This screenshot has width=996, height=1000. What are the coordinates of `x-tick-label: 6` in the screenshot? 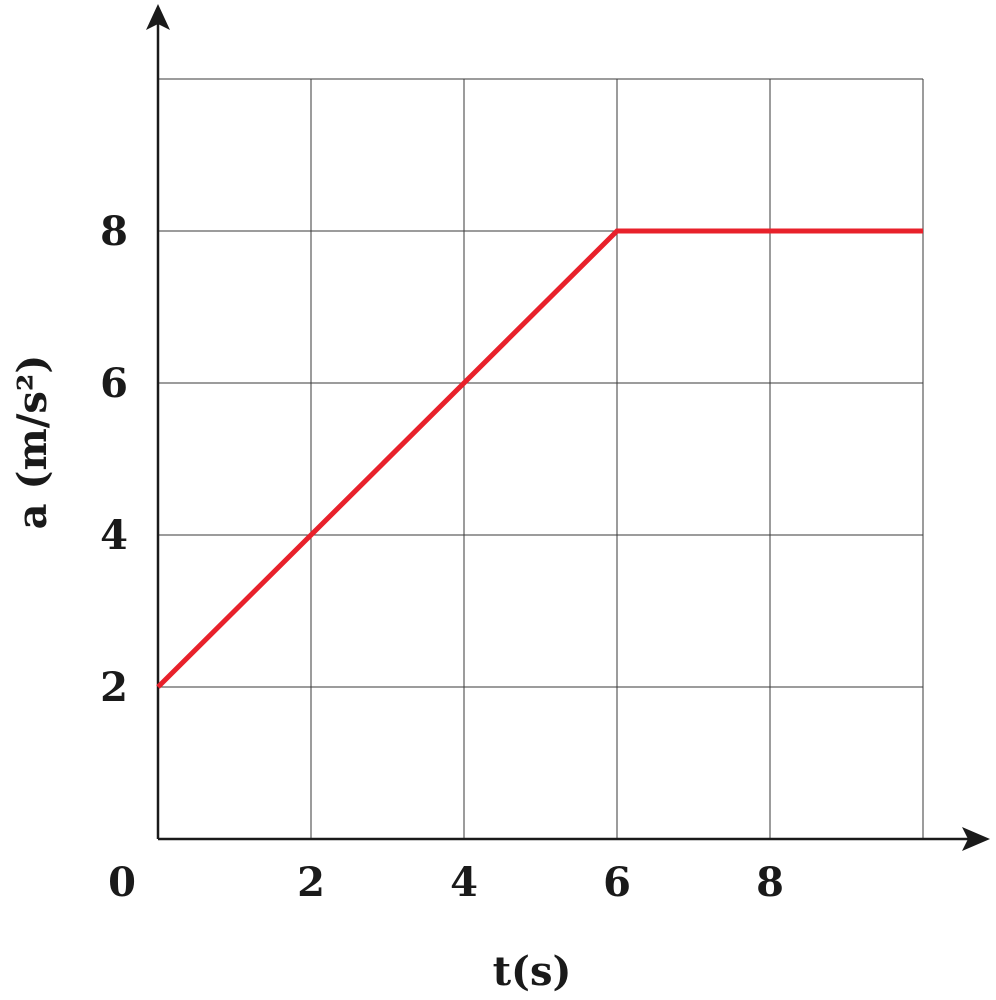 It's located at (617, 882).